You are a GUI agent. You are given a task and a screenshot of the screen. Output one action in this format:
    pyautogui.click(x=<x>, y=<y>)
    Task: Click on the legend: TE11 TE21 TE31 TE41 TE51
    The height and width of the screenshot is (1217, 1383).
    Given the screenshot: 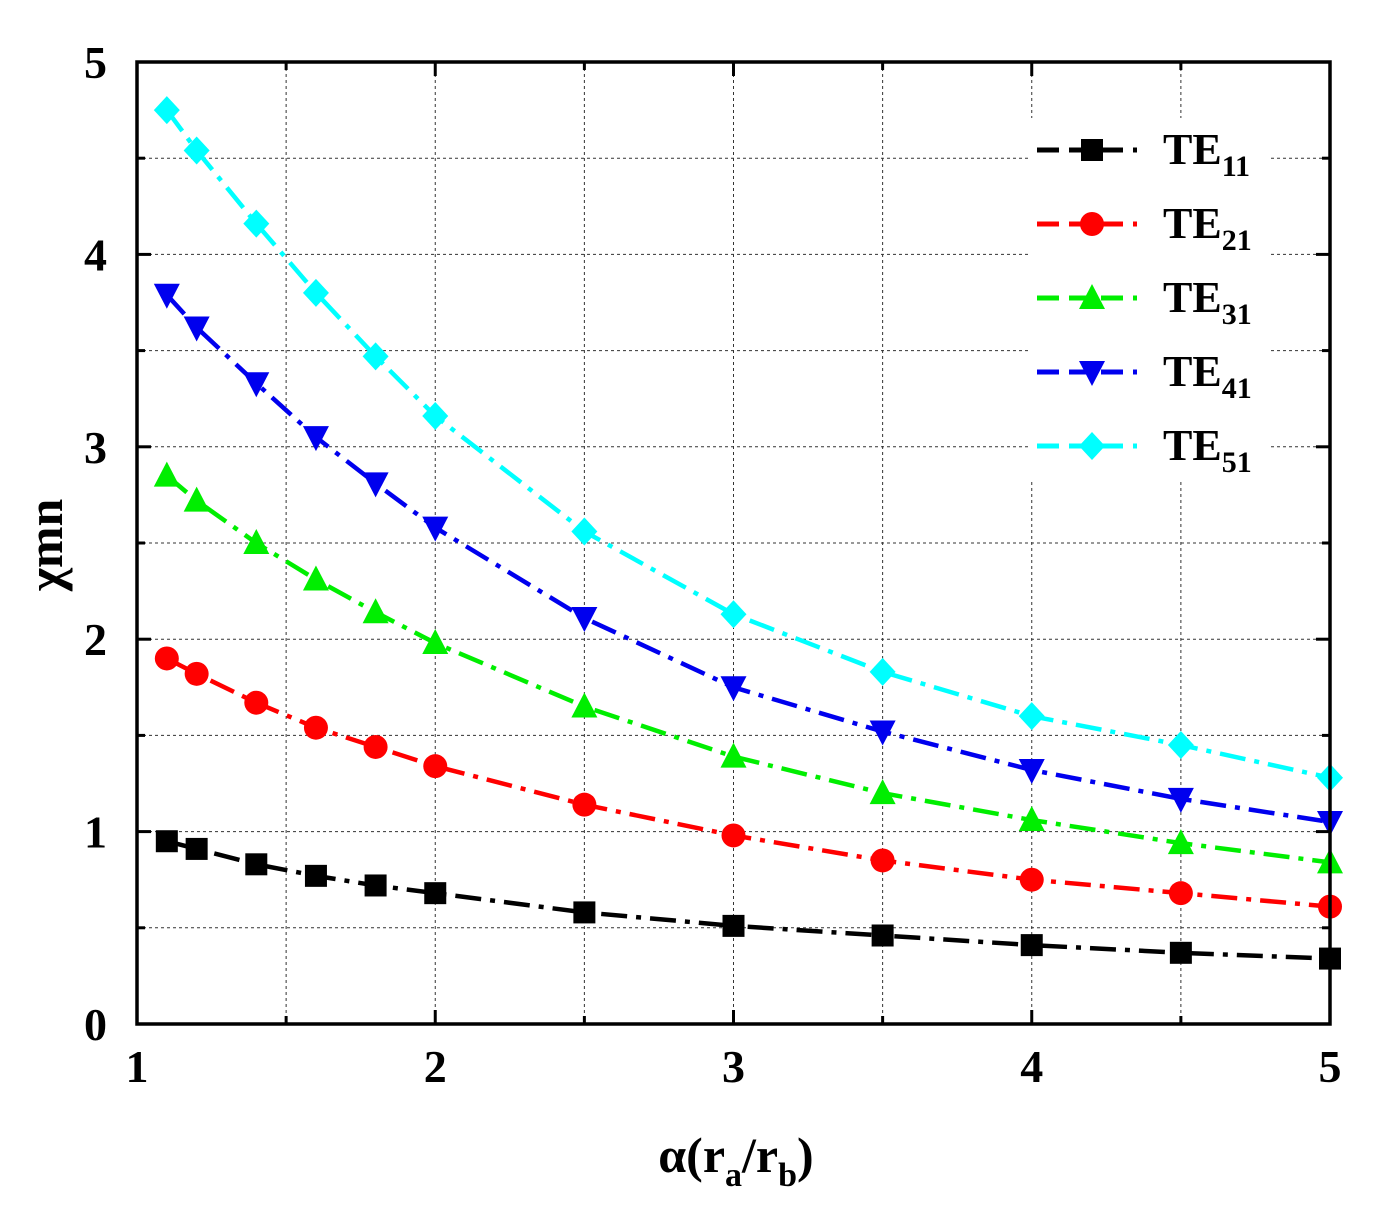 What is the action you would take?
    pyautogui.click(x=1150, y=299)
    